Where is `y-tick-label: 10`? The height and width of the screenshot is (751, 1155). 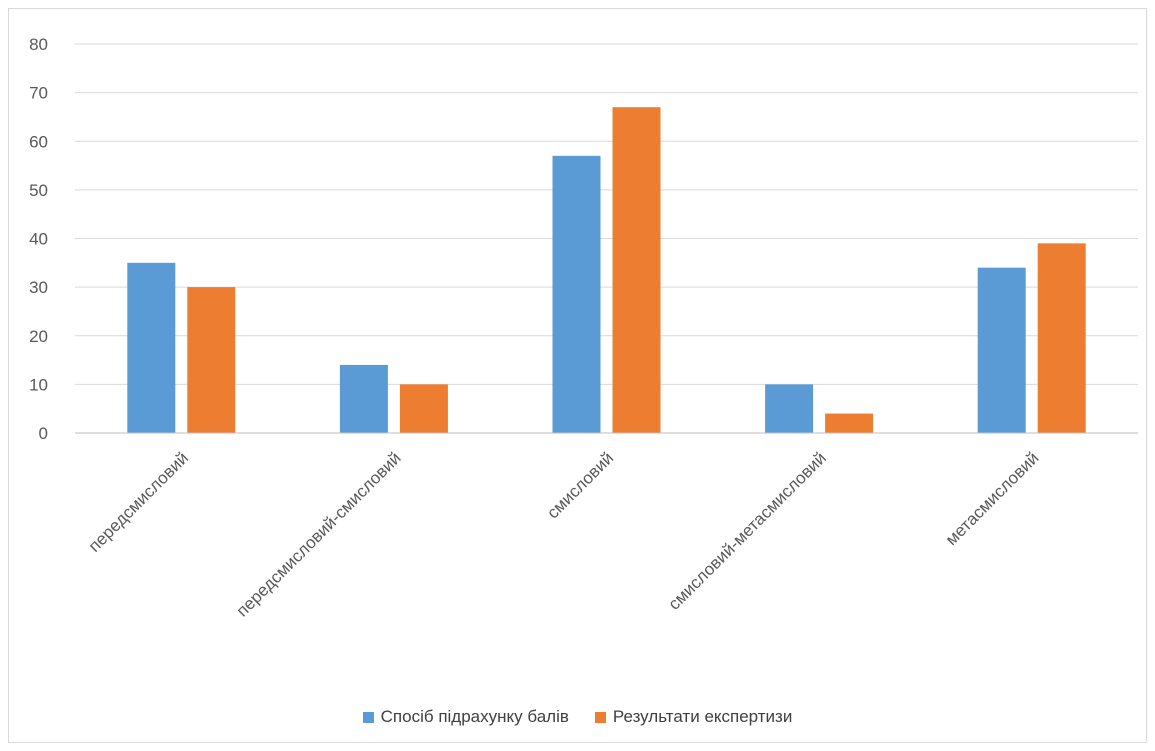 y-tick-label: 10 is located at coordinates (38, 384).